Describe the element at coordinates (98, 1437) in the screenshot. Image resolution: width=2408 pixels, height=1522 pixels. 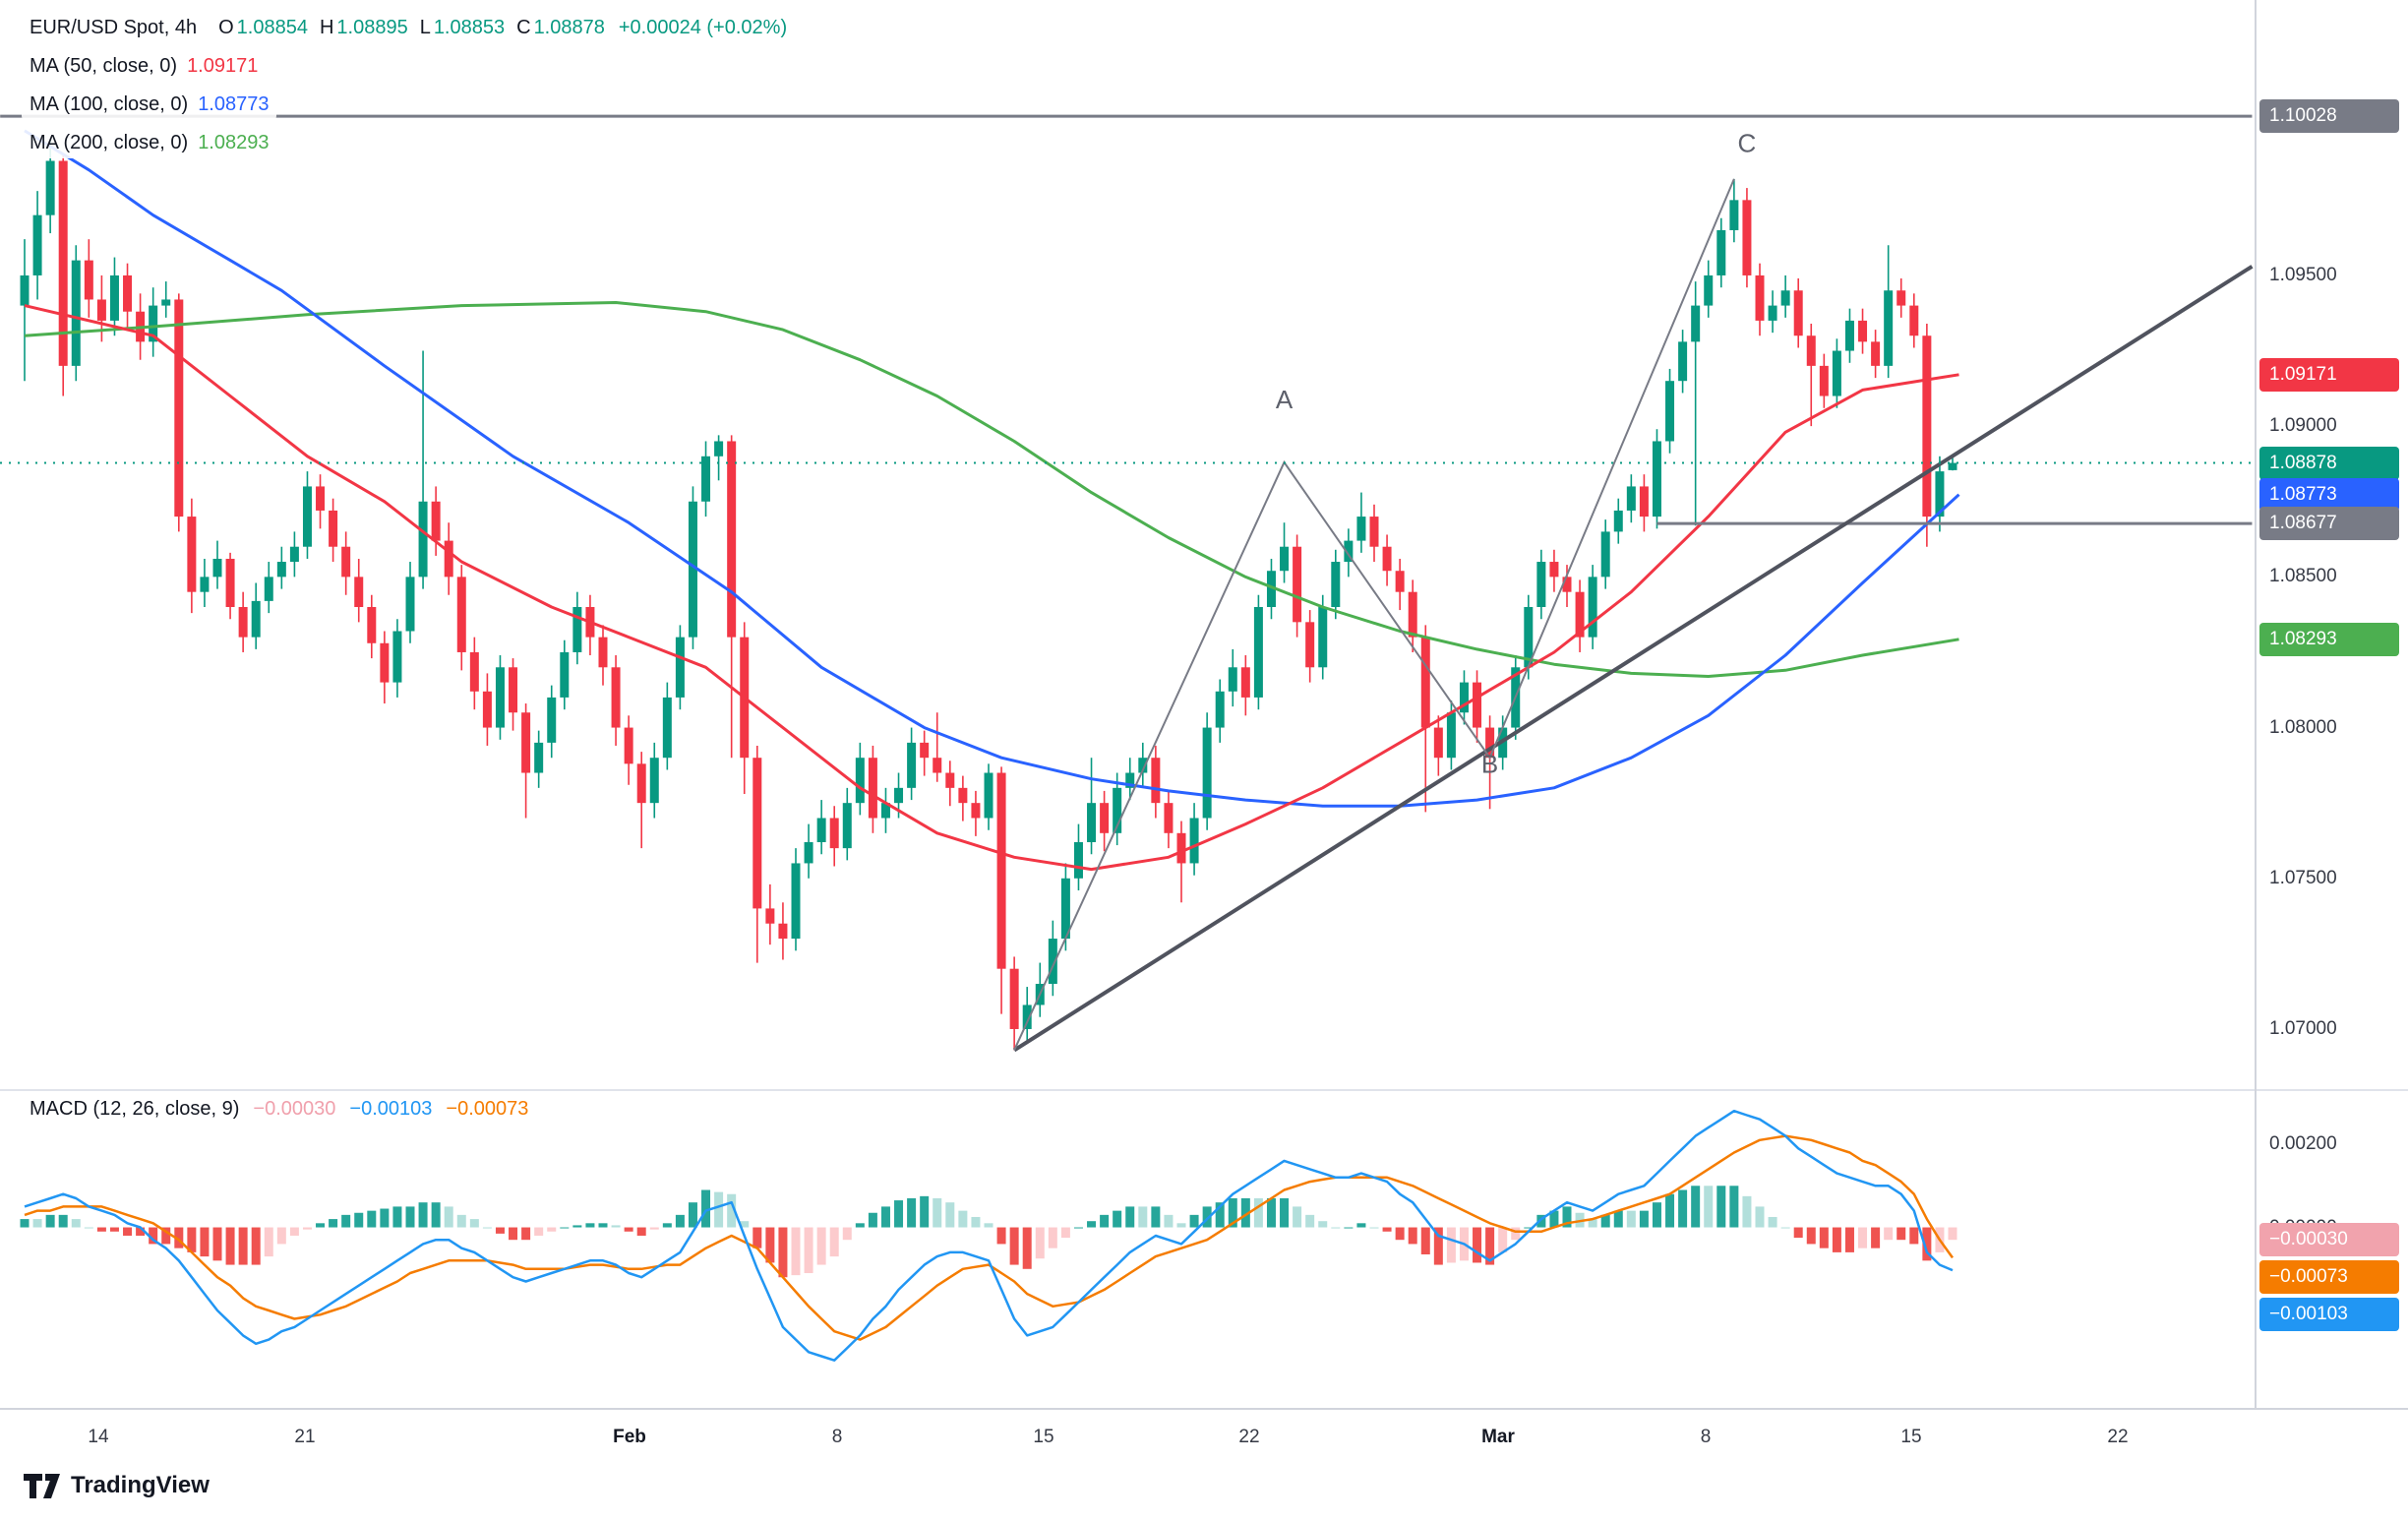
I see `time-tick-14: 14` at that location.